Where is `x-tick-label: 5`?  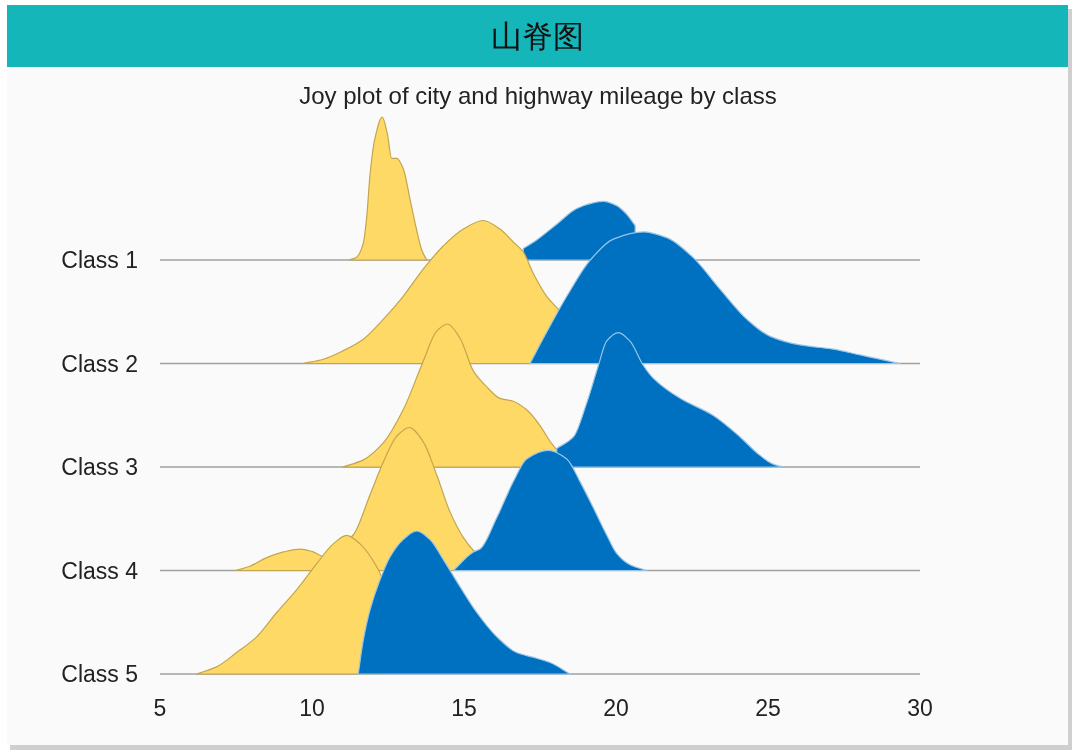 x-tick-label: 5 is located at coordinates (160, 708).